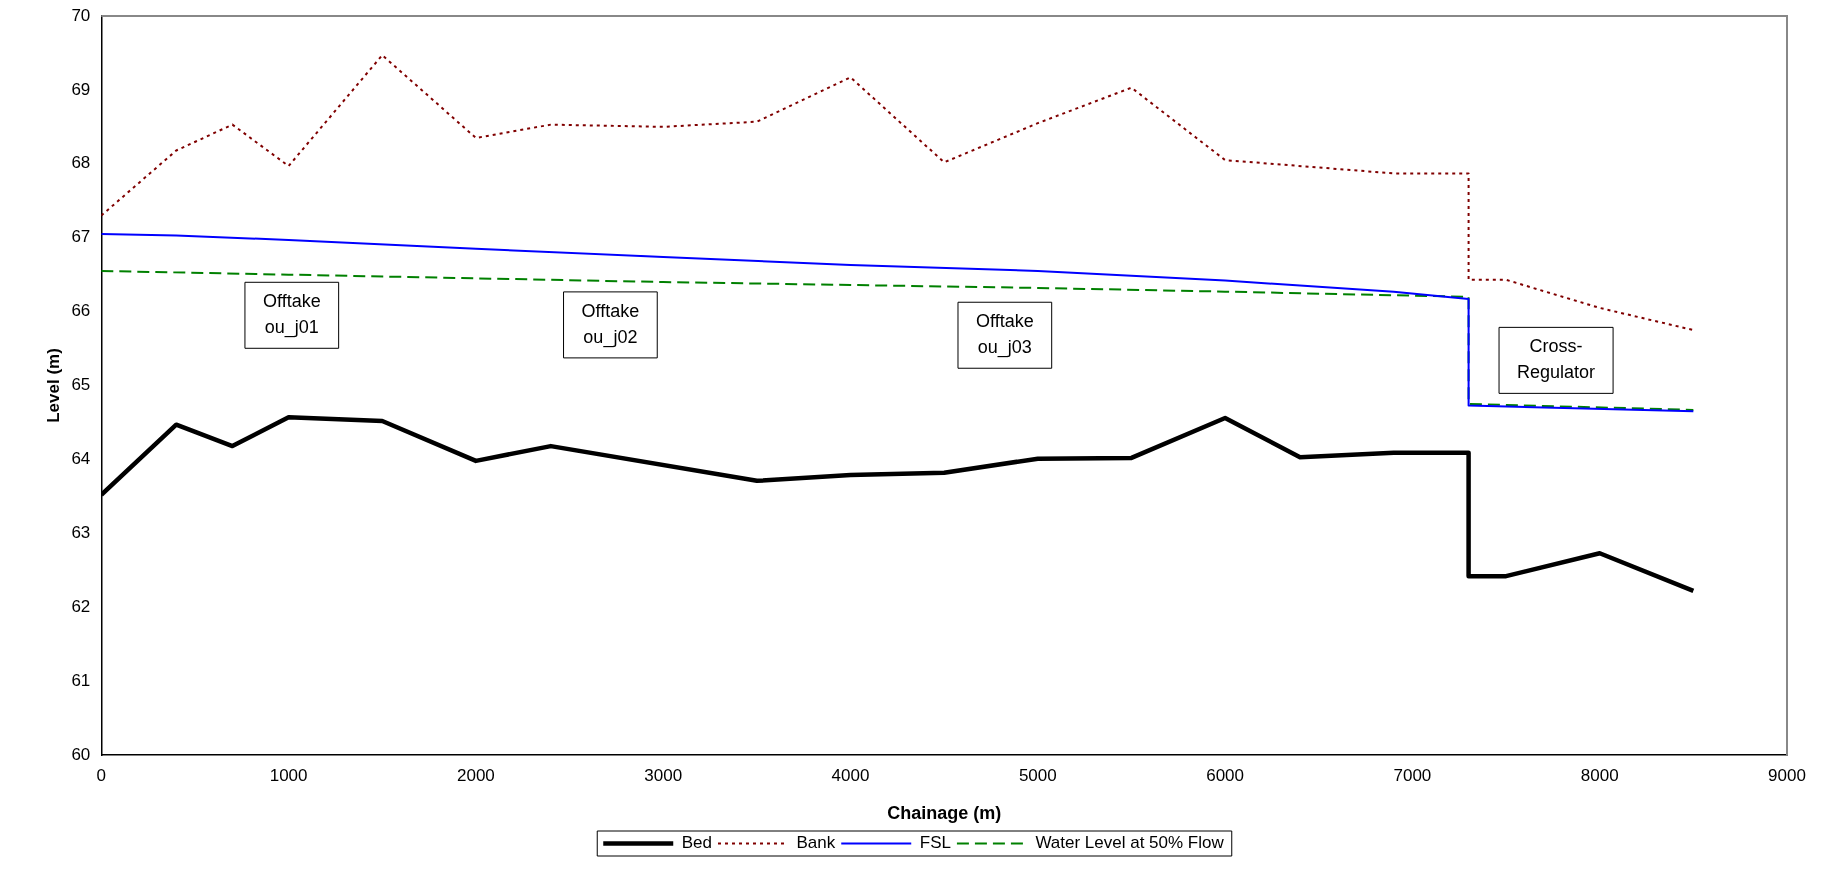 The width and height of the screenshot is (1823, 870). What do you see at coordinates (1412, 775) in the screenshot?
I see `x-tick-label: 7000` at bounding box center [1412, 775].